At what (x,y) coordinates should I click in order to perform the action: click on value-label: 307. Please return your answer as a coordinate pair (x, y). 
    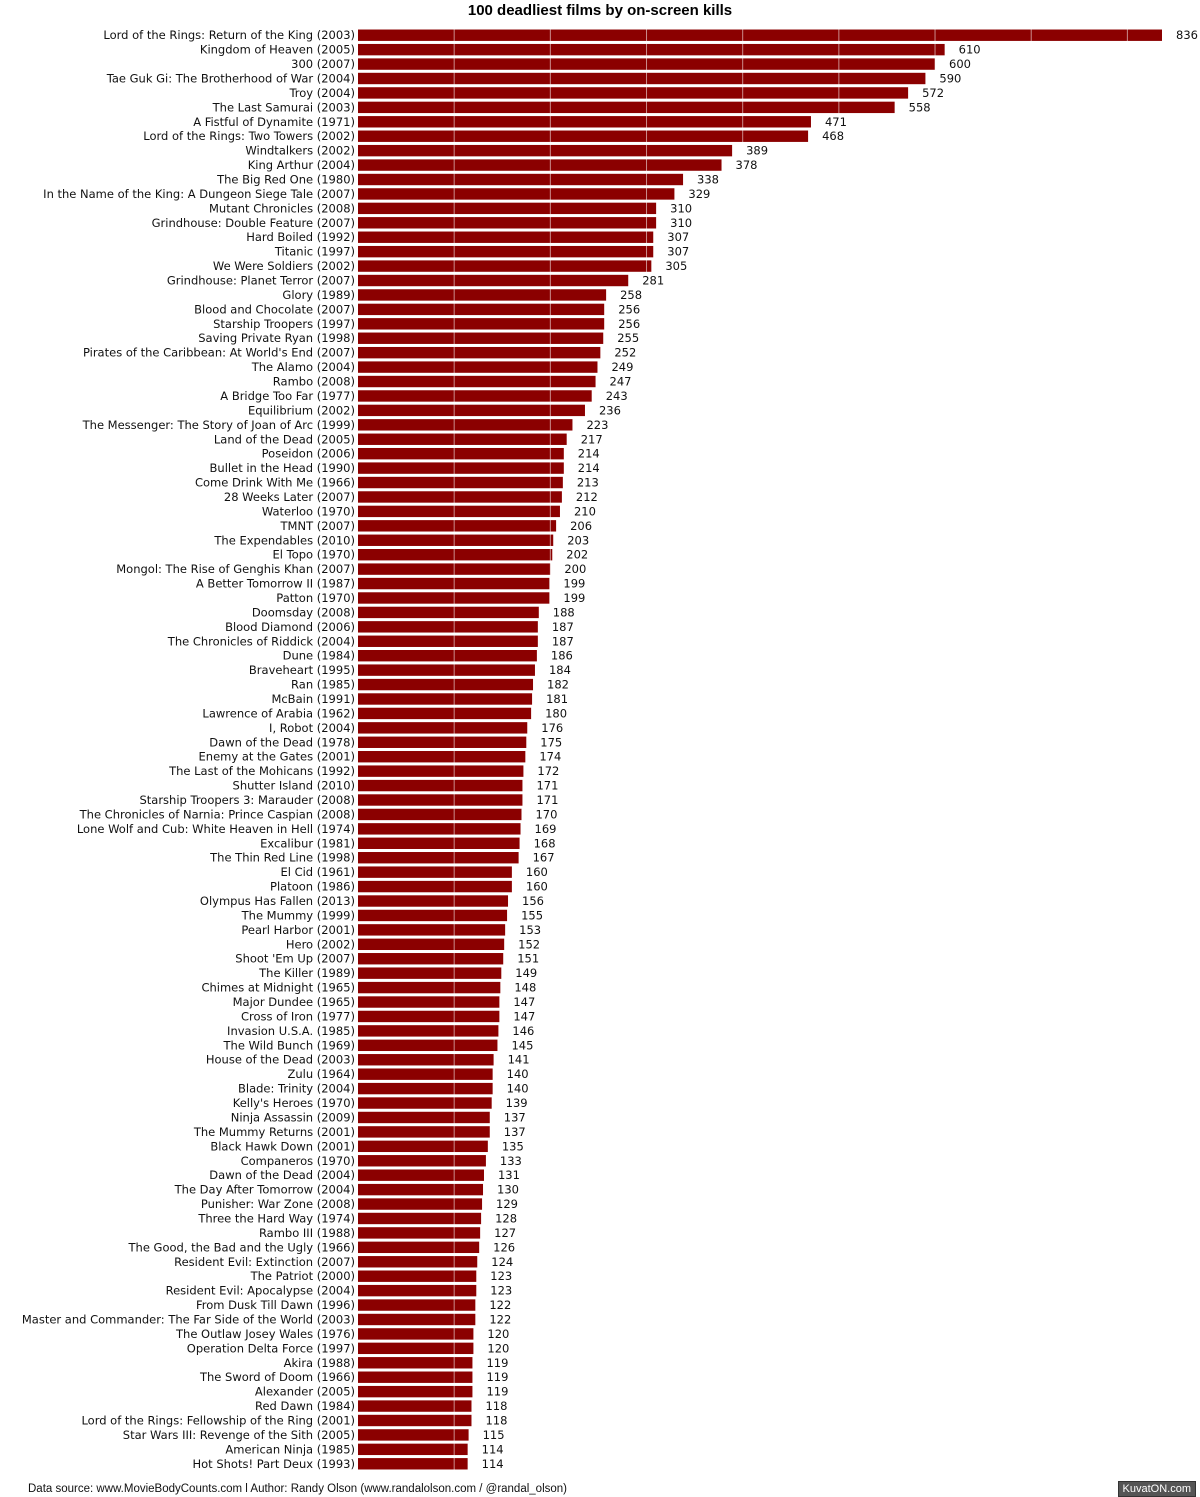
    Looking at the image, I should click on (678, 237).